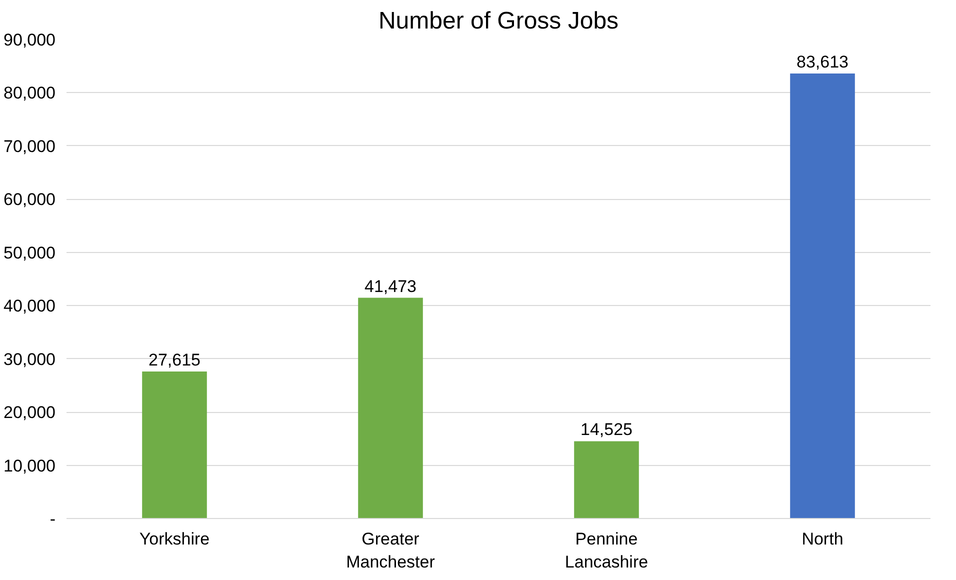 The image size is (956, 580). I want to click on y-tick-label: 60,000, so click(30, 200).